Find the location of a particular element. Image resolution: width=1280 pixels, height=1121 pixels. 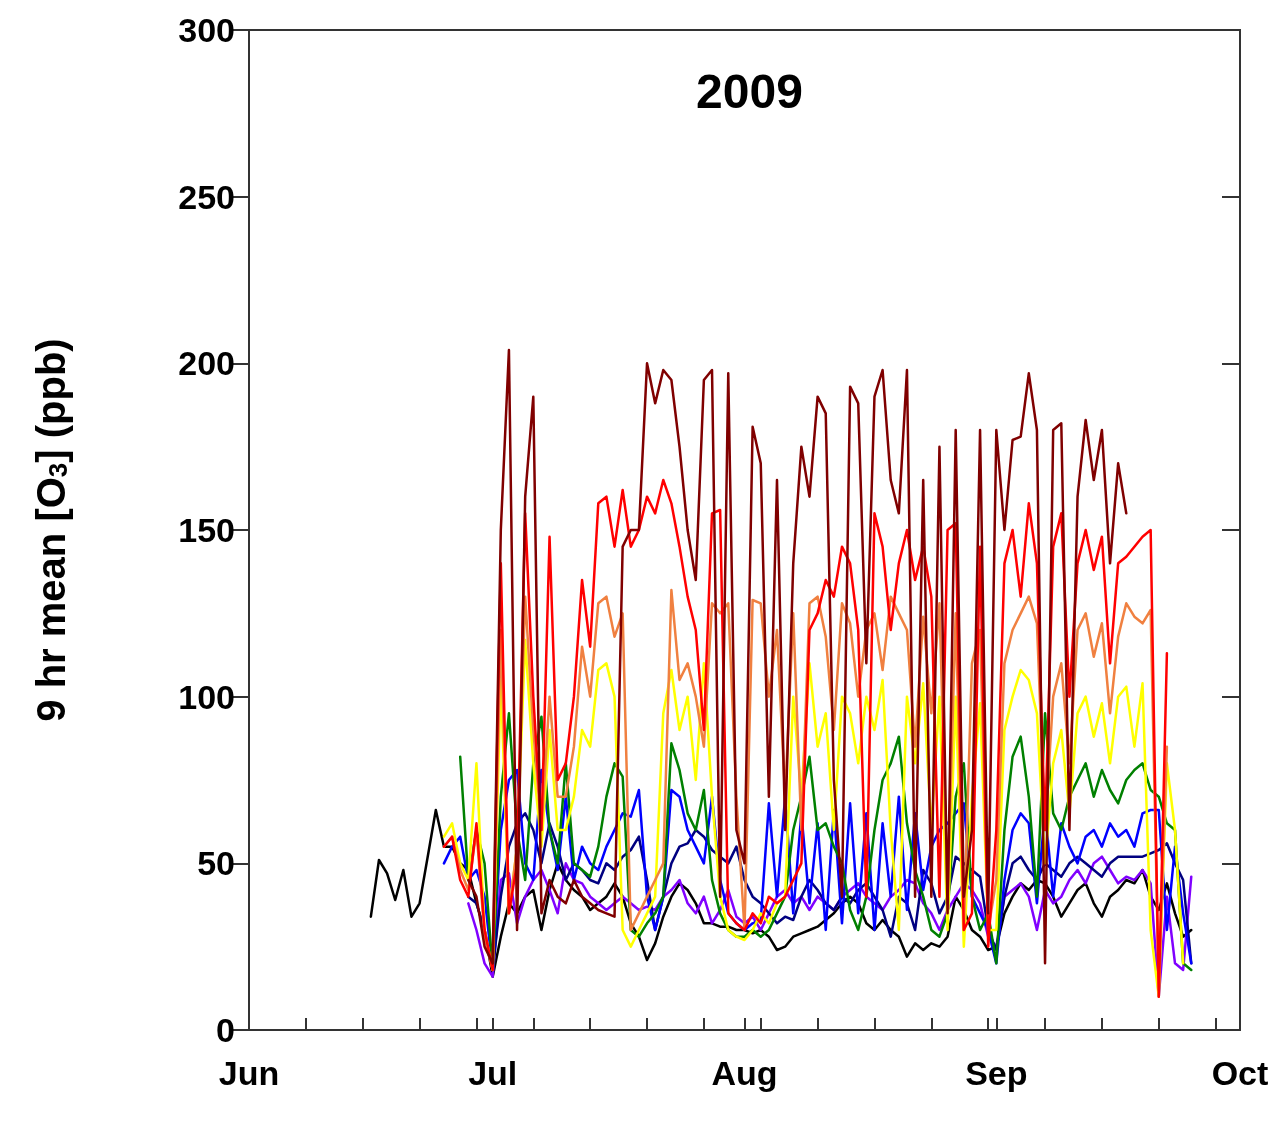

x-tick-label: Jun is located at coordinates (249, 1073).